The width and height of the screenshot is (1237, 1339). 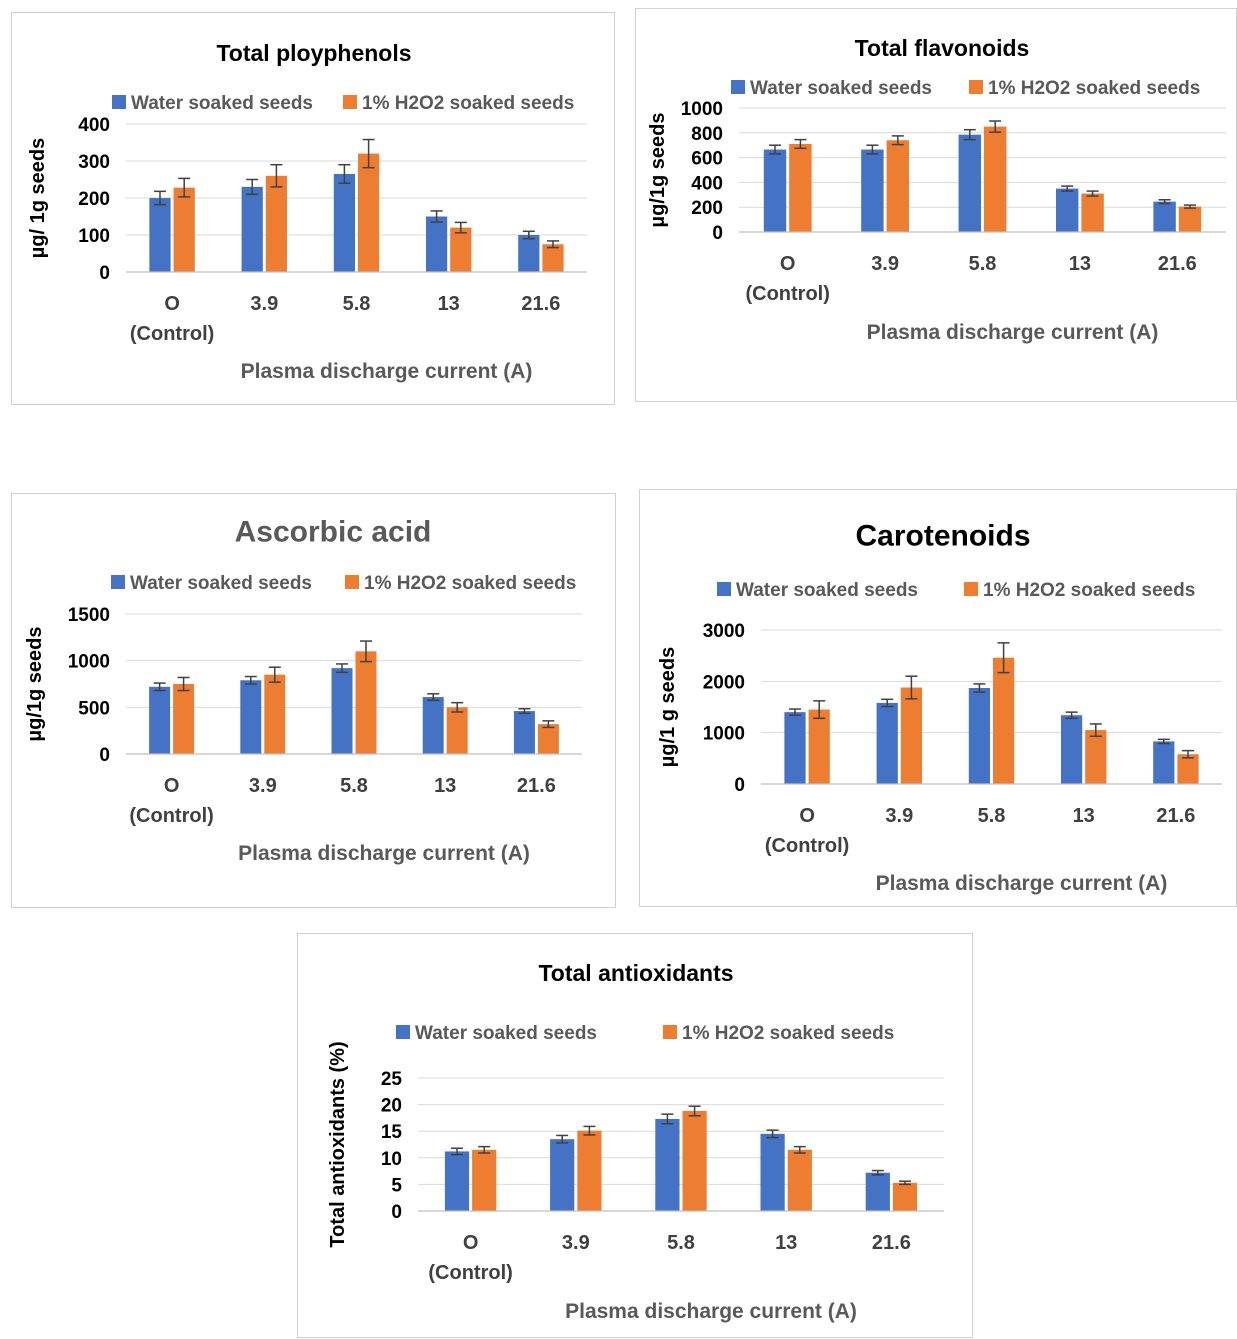 I want to click on y-tick-label: 2000, so click(x=724, y=682).